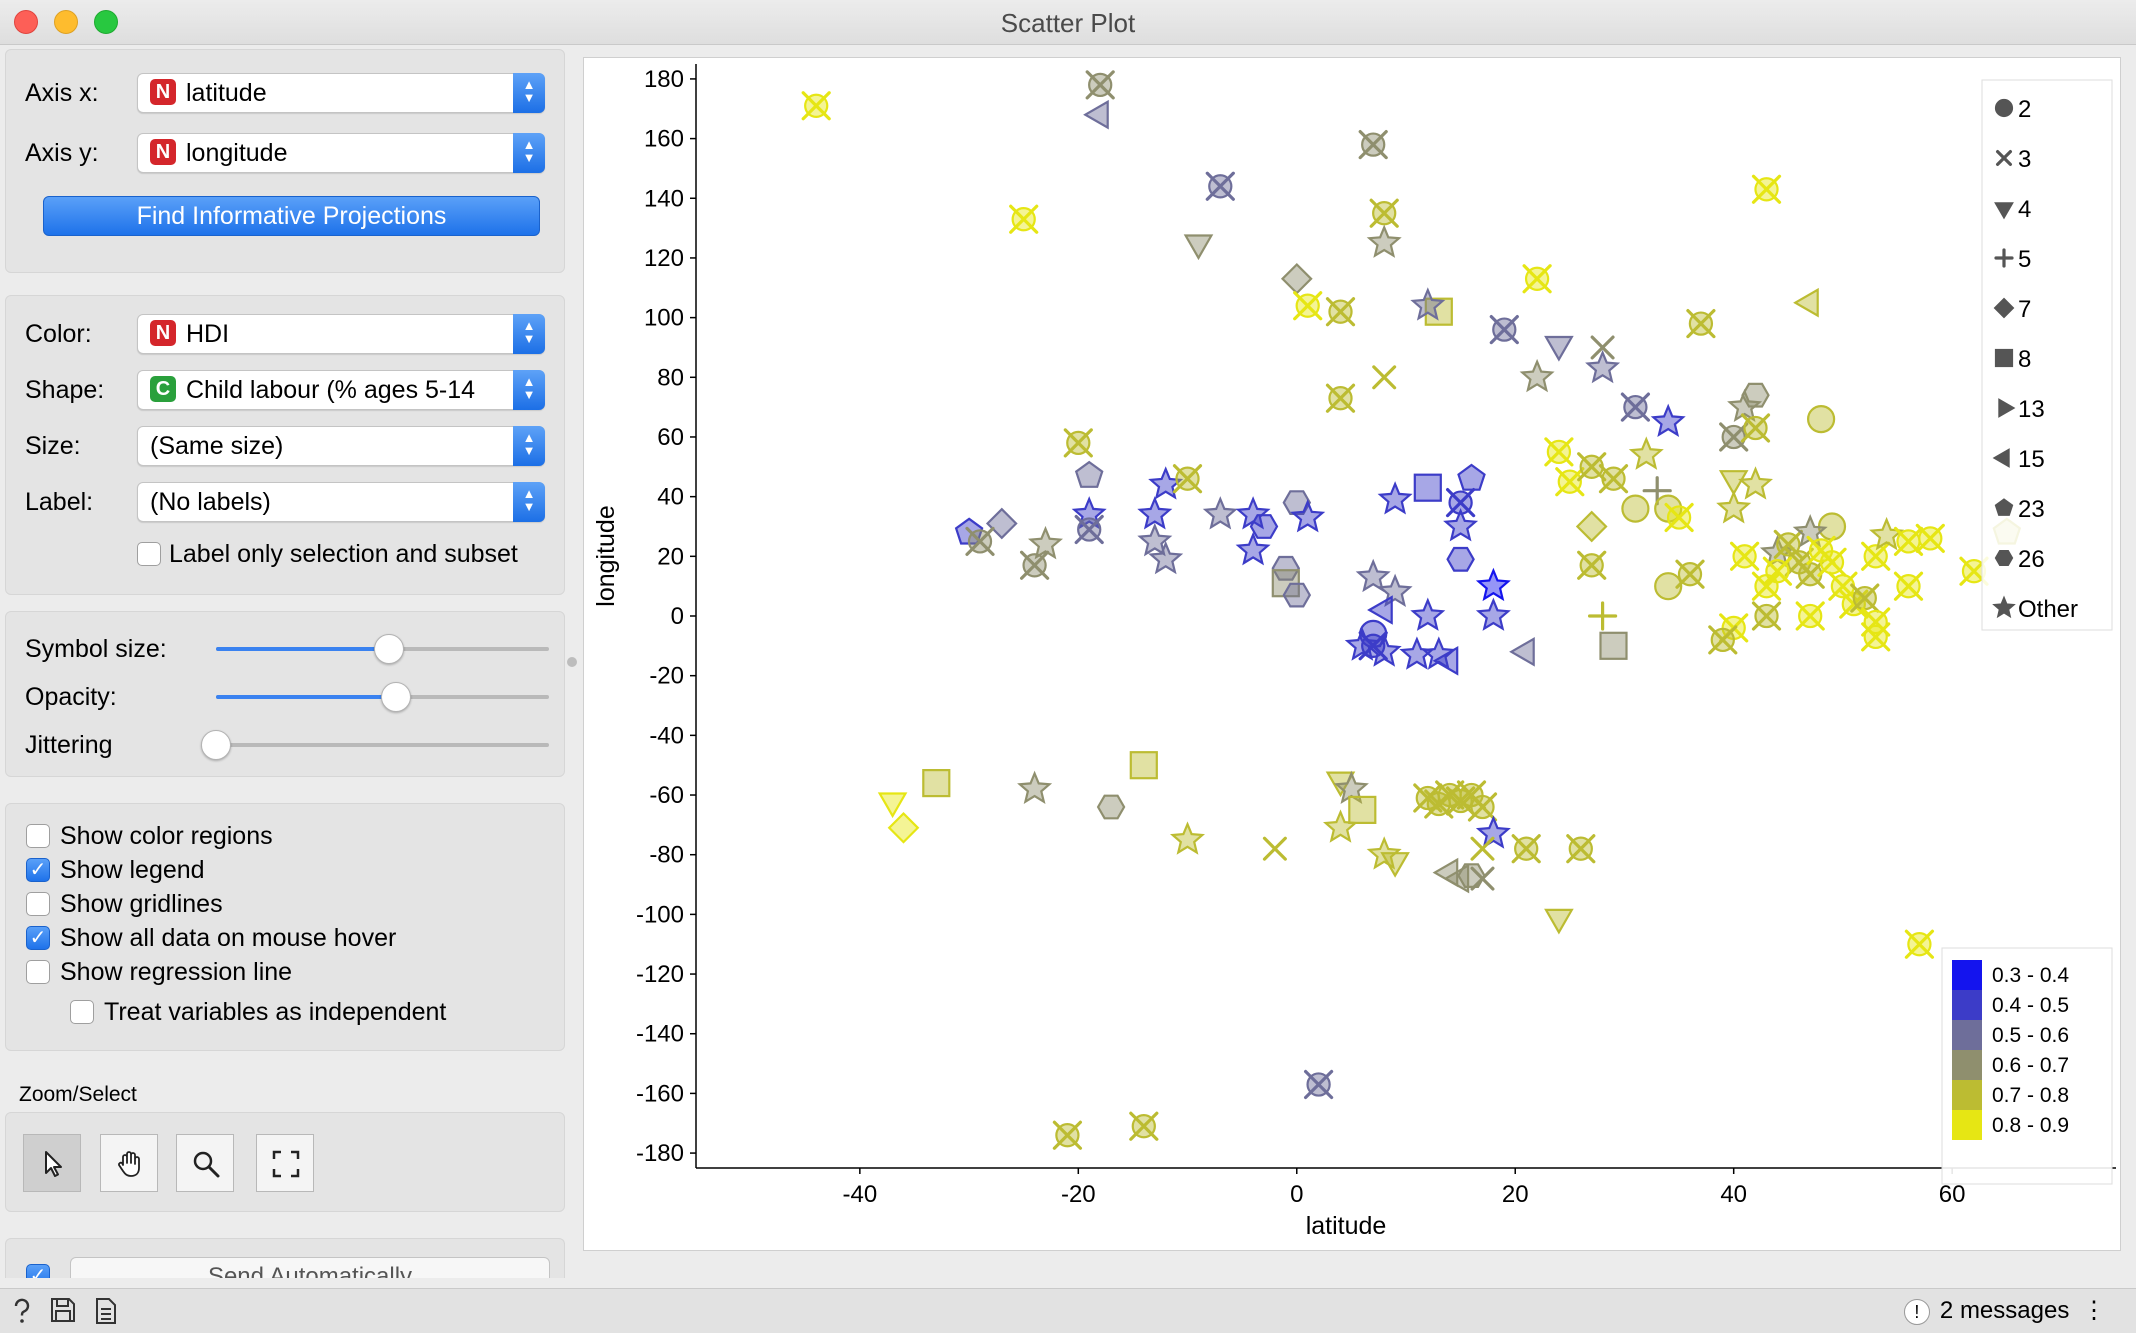 The height and width of the screenshot is (1333, 2136). Describe the element at coordinates (26, 22) in the screenshot. I see `close-icon` at that location.